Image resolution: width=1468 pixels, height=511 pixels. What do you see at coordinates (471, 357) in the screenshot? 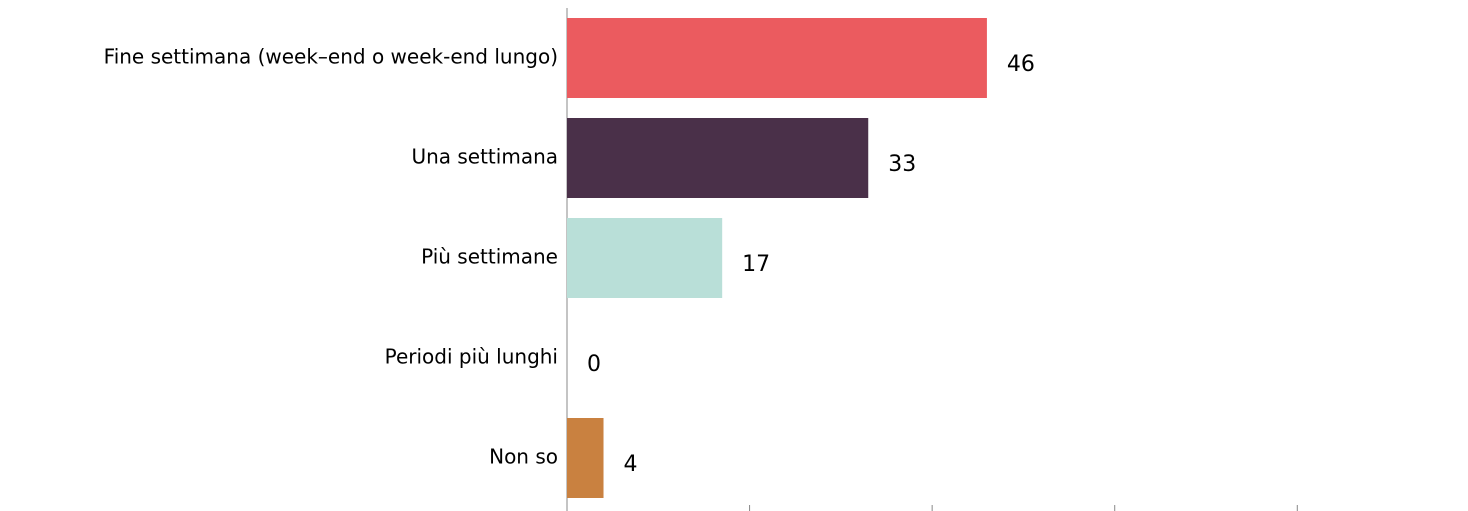
I see `y-tick-label: Periodi più lunghi` at bounding box center [471, 357].